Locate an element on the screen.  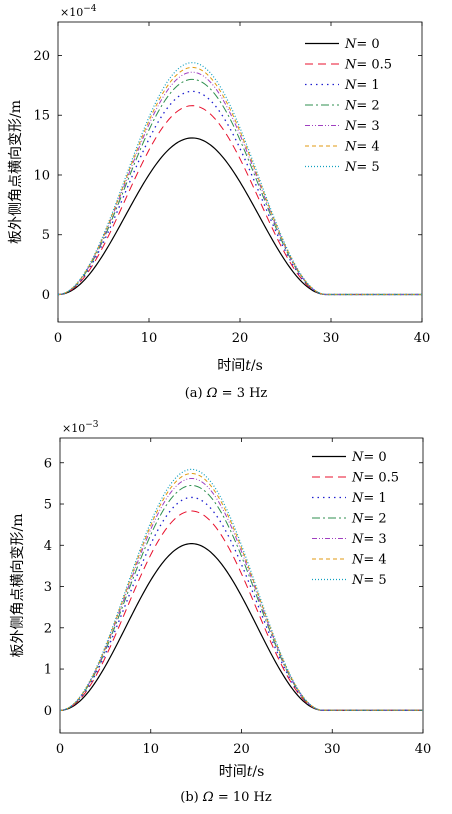
caption-b-prefix: (b) is located at coordinates (189, 797).